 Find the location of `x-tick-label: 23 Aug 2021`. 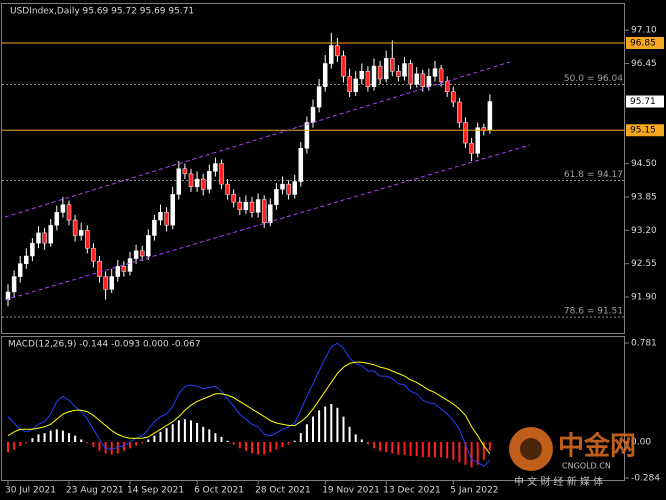

x-tick-label: 23 Aug 2021 is located at coordinates (95, 491).